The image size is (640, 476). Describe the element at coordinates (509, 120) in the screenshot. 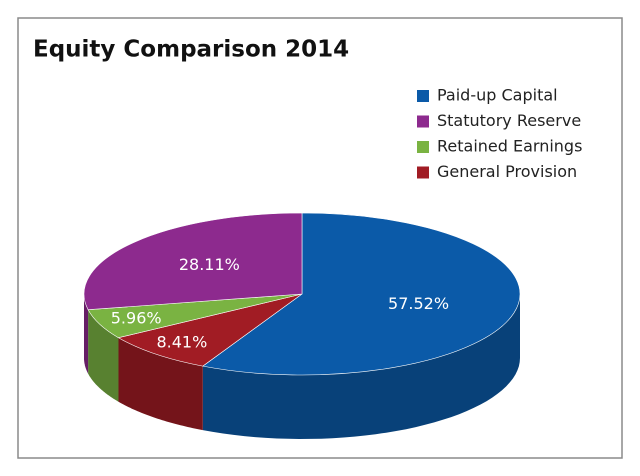

I see `legend-label: Statutory Reserve` at that location.